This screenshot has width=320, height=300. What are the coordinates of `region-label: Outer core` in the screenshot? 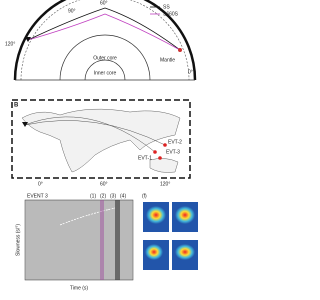 It's located at (105, 58).